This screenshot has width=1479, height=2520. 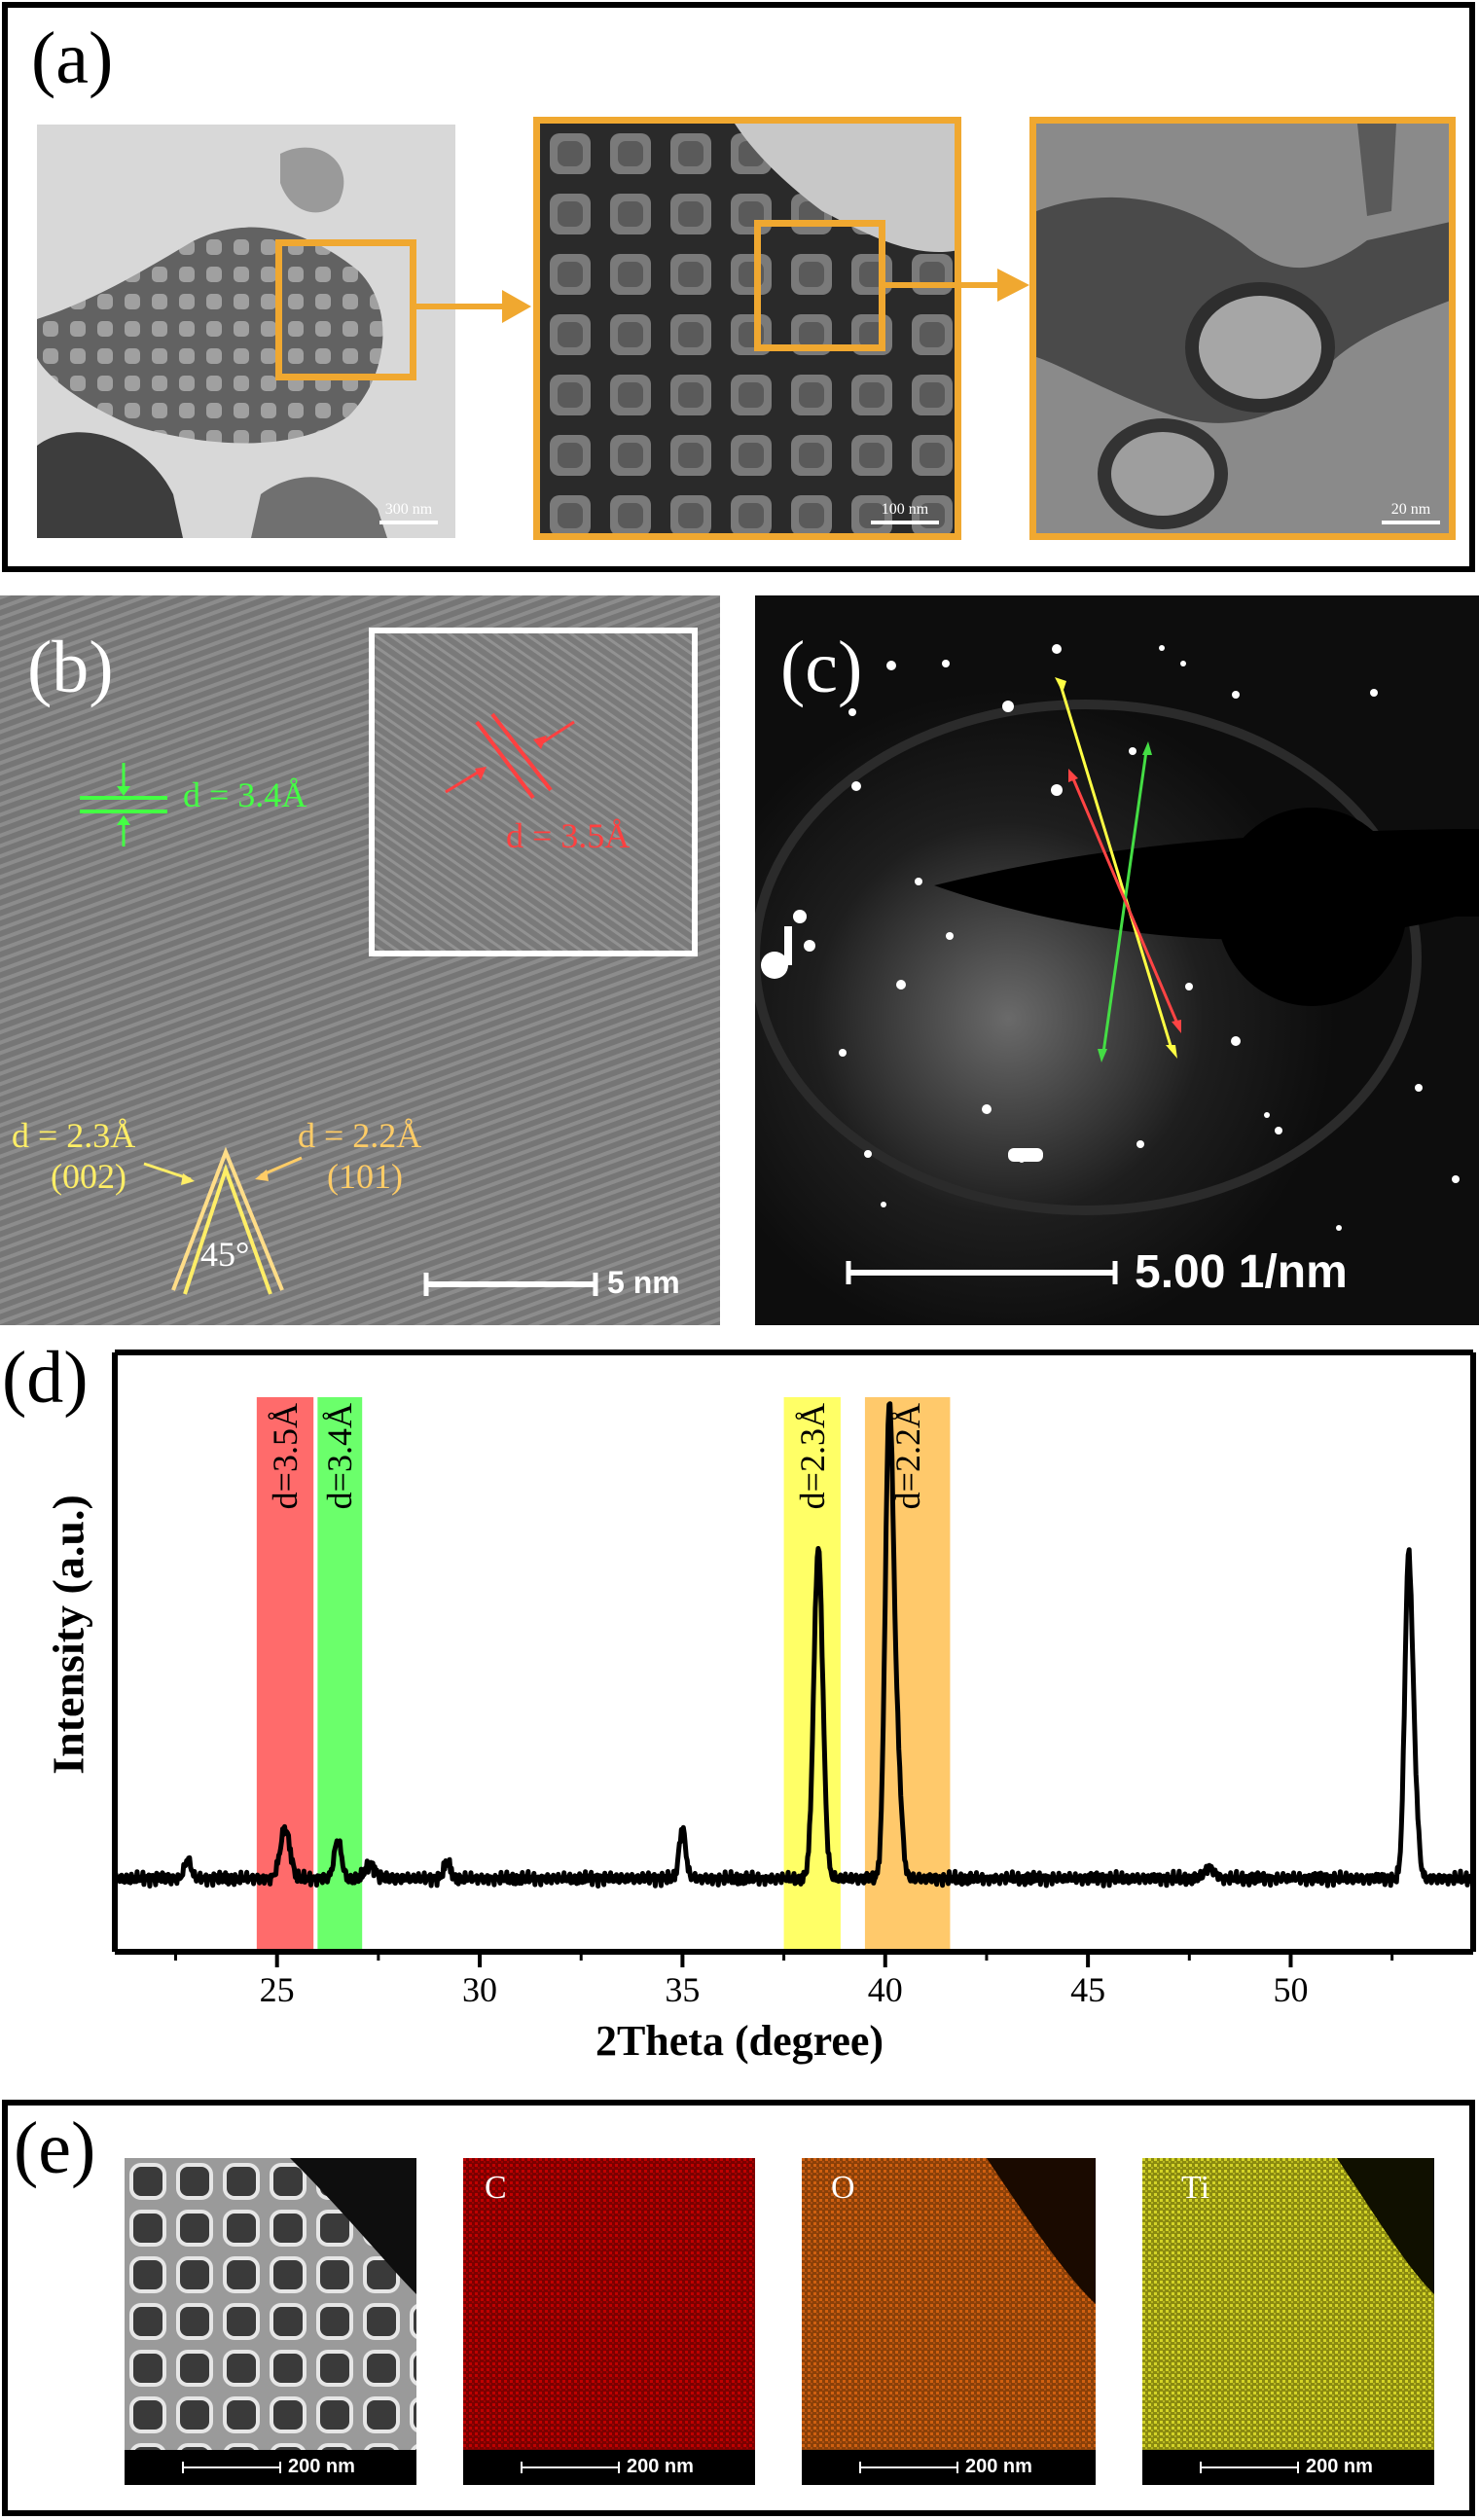 What do you see at coordinates (408, 522) in the screenshot?
I see `scalebar-a1-bar` at bounding box center [408, 522].